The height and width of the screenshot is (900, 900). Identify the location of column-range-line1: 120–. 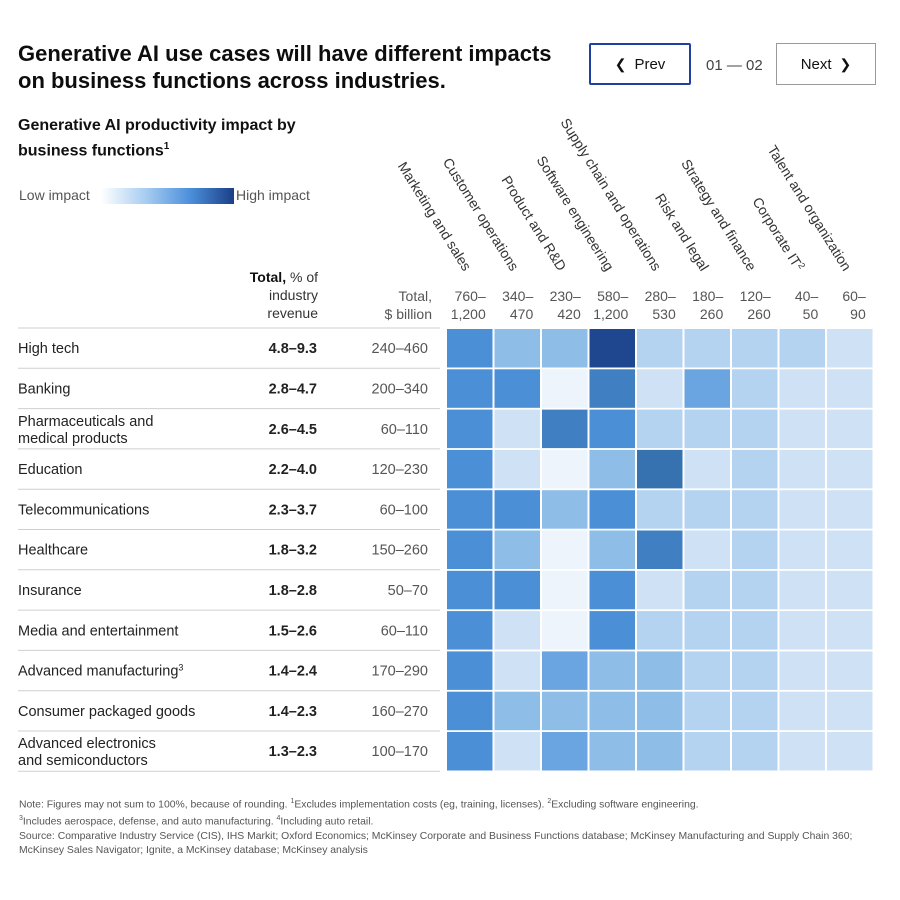
(755, 296).